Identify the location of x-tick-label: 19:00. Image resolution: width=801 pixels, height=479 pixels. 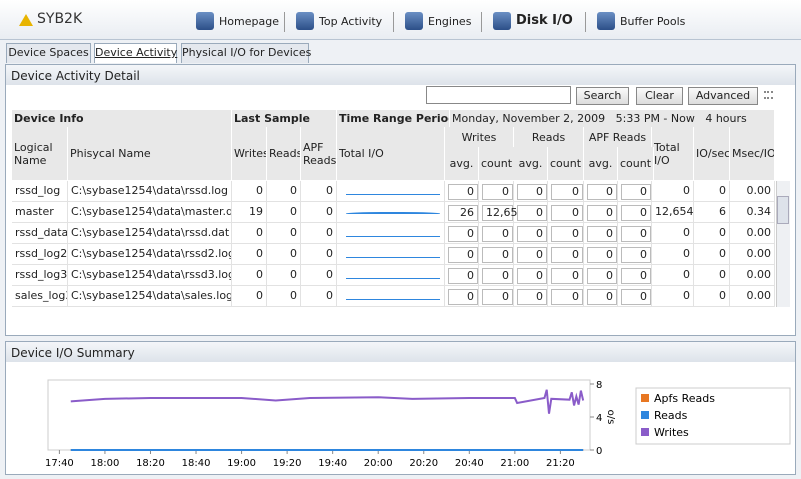
(241, 463).